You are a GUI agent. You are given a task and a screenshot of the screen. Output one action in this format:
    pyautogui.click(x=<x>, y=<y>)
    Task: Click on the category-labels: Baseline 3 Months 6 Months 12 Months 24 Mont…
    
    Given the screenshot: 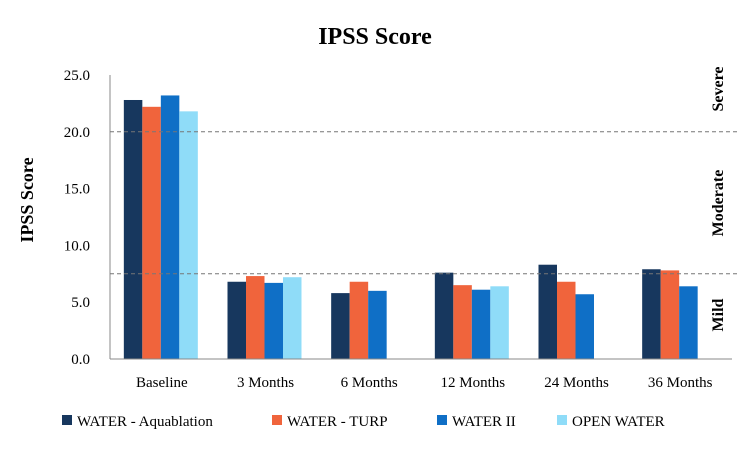 What is the action you would take?
    pyautogui.click(x=424, y=383)
    